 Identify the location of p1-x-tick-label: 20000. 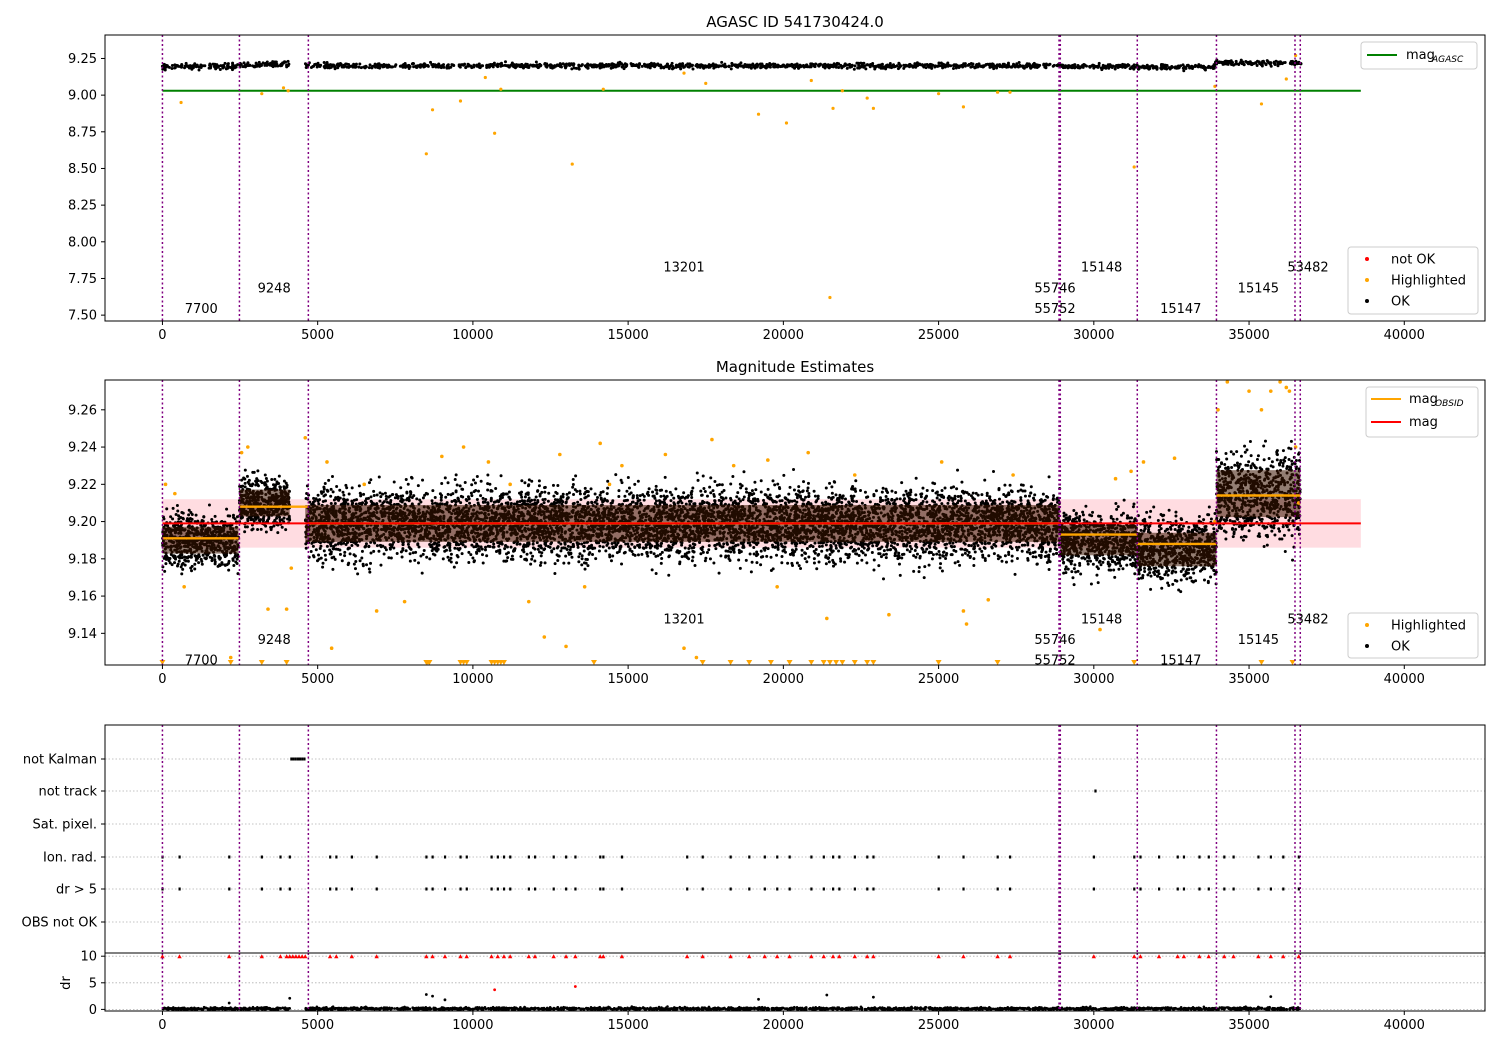
(783, 335).